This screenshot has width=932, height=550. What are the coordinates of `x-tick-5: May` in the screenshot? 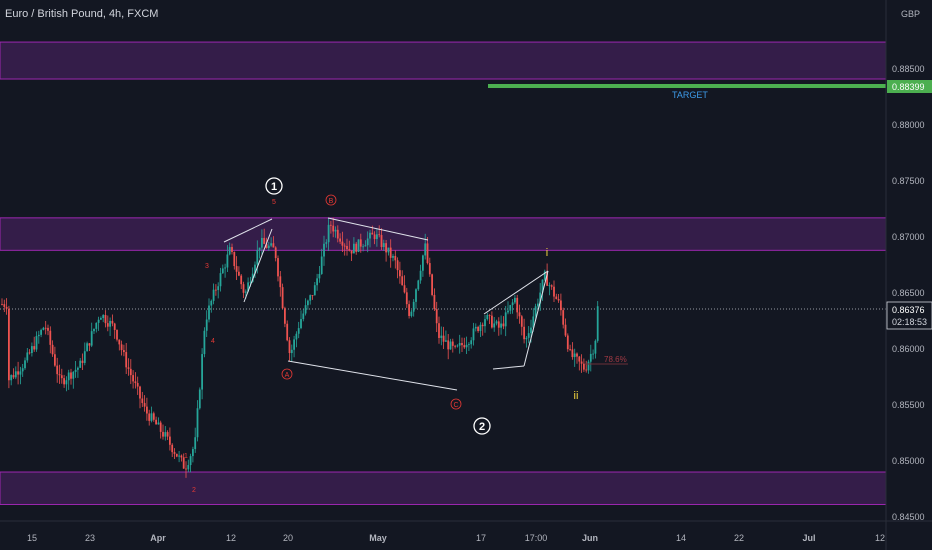 It's located at (378, 538).